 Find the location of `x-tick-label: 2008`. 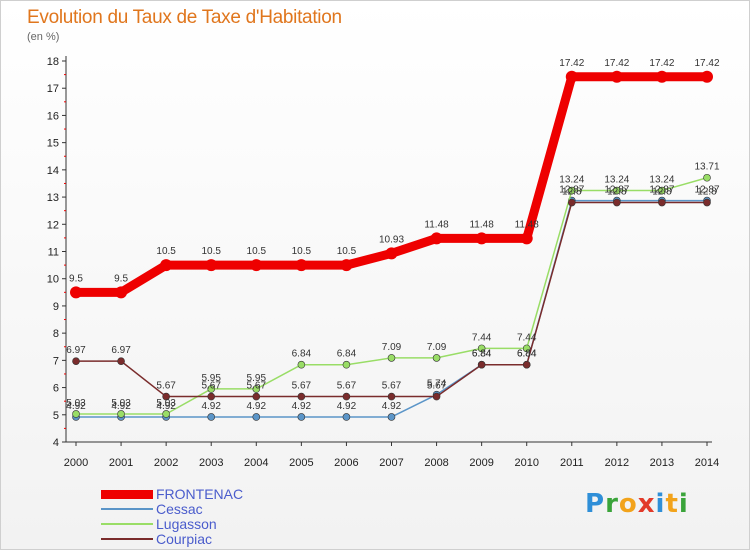

x-tick-label: 2008 is located at coordinates (436, 463).